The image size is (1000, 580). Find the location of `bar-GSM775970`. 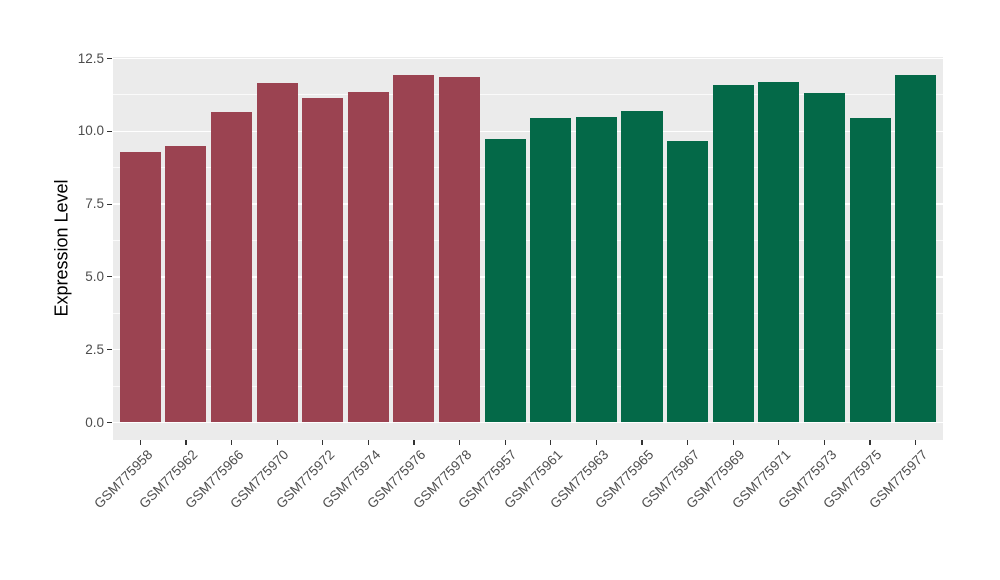

bar-GSM775970 is located at coordinates (277, 253).